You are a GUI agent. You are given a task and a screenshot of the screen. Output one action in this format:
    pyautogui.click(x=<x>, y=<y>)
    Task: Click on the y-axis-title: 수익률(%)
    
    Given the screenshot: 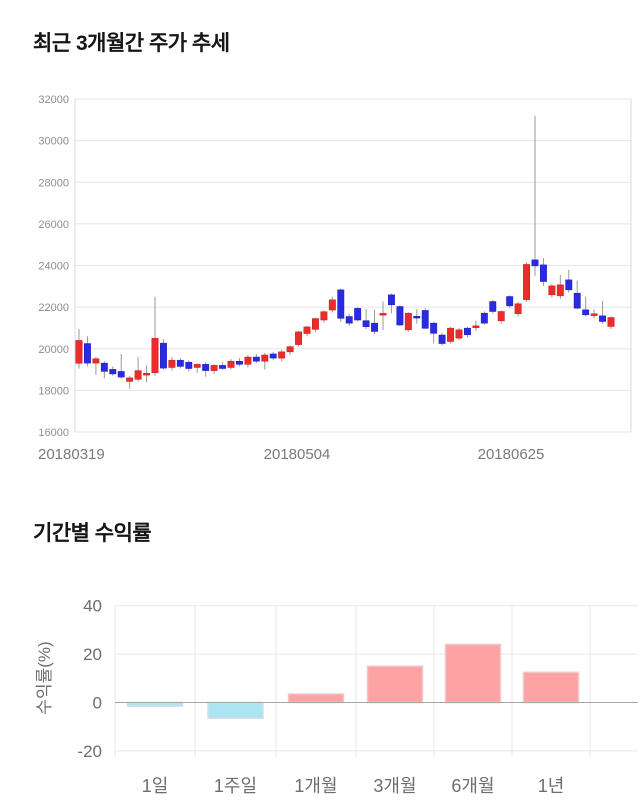 What is the action you would take?
    pyautogui.click(x=44, y=677)
    